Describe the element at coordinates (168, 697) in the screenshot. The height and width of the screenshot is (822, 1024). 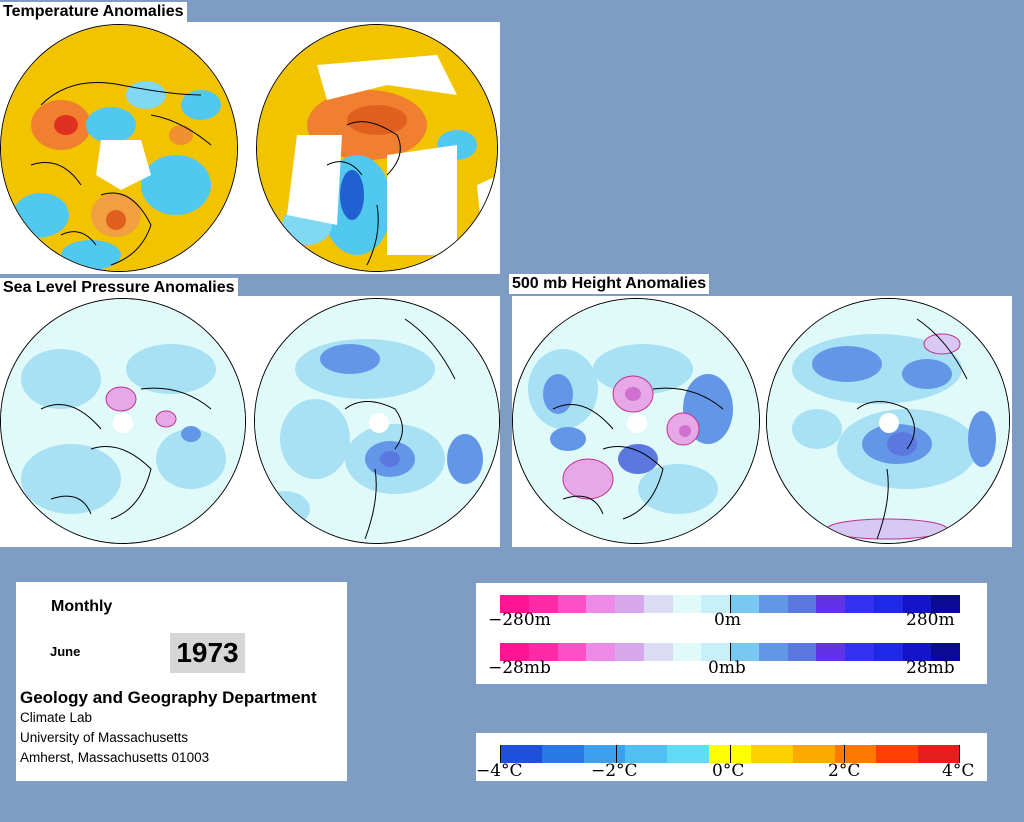
I see `department-label: Geology and Geography Department` at that location.